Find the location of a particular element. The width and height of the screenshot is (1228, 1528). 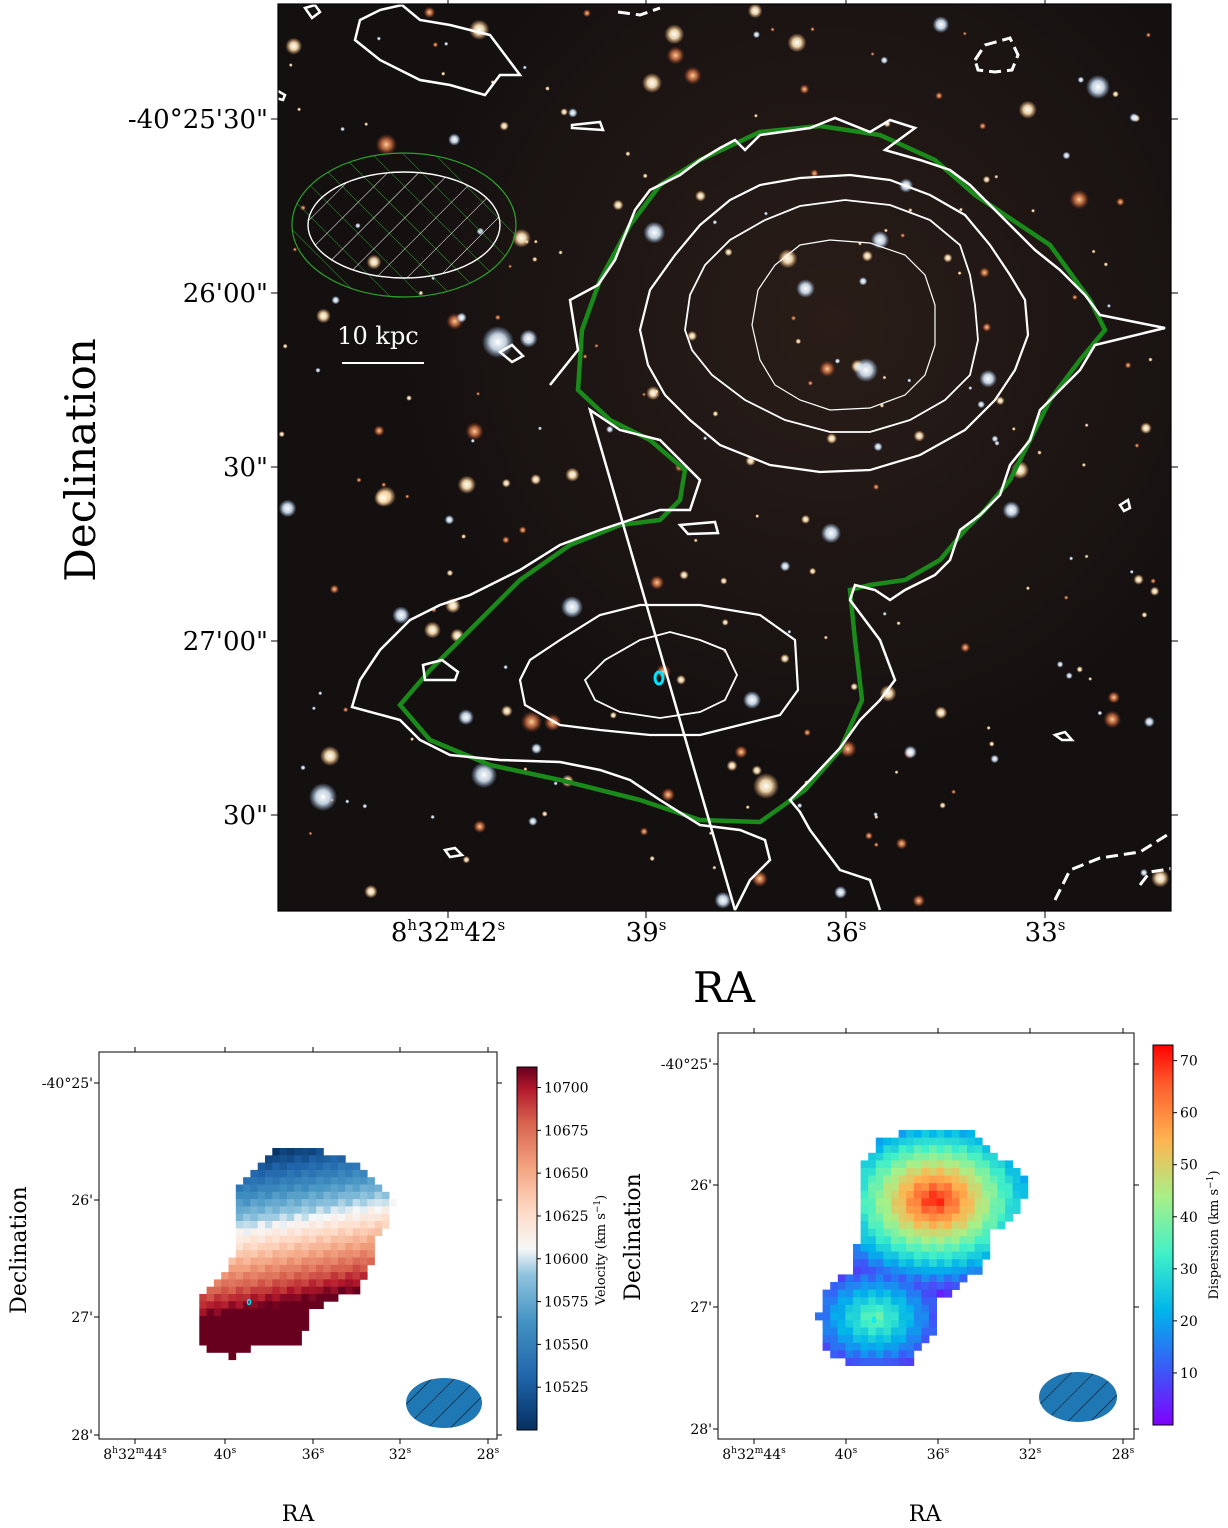

colorbar-tick-label: 10525 is located at coordinates (566, 1388).